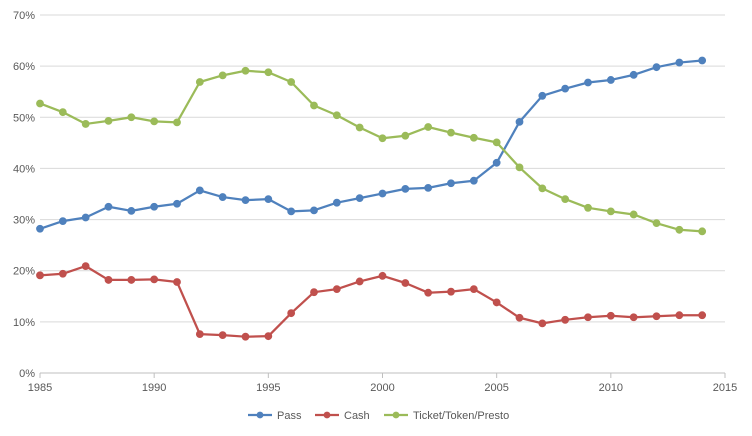  What do you see at coordinates (154, 388) in the screenshot?
I see `x-tick-label: 1990` at bounding box center [154, 388].